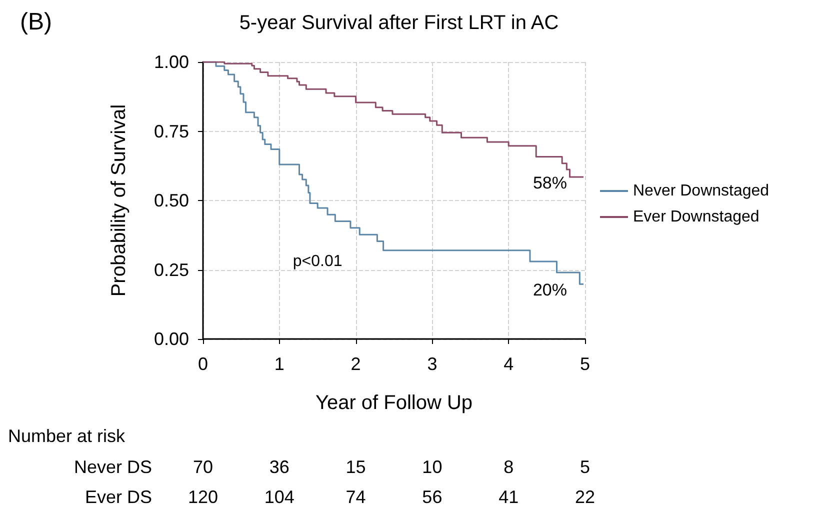 This screenshot has width=816, height=509. What do you see at coordinates (171, 62) in the screenshot?
I see `y-tick-label: 1.00` at bounding box center [171, 62].